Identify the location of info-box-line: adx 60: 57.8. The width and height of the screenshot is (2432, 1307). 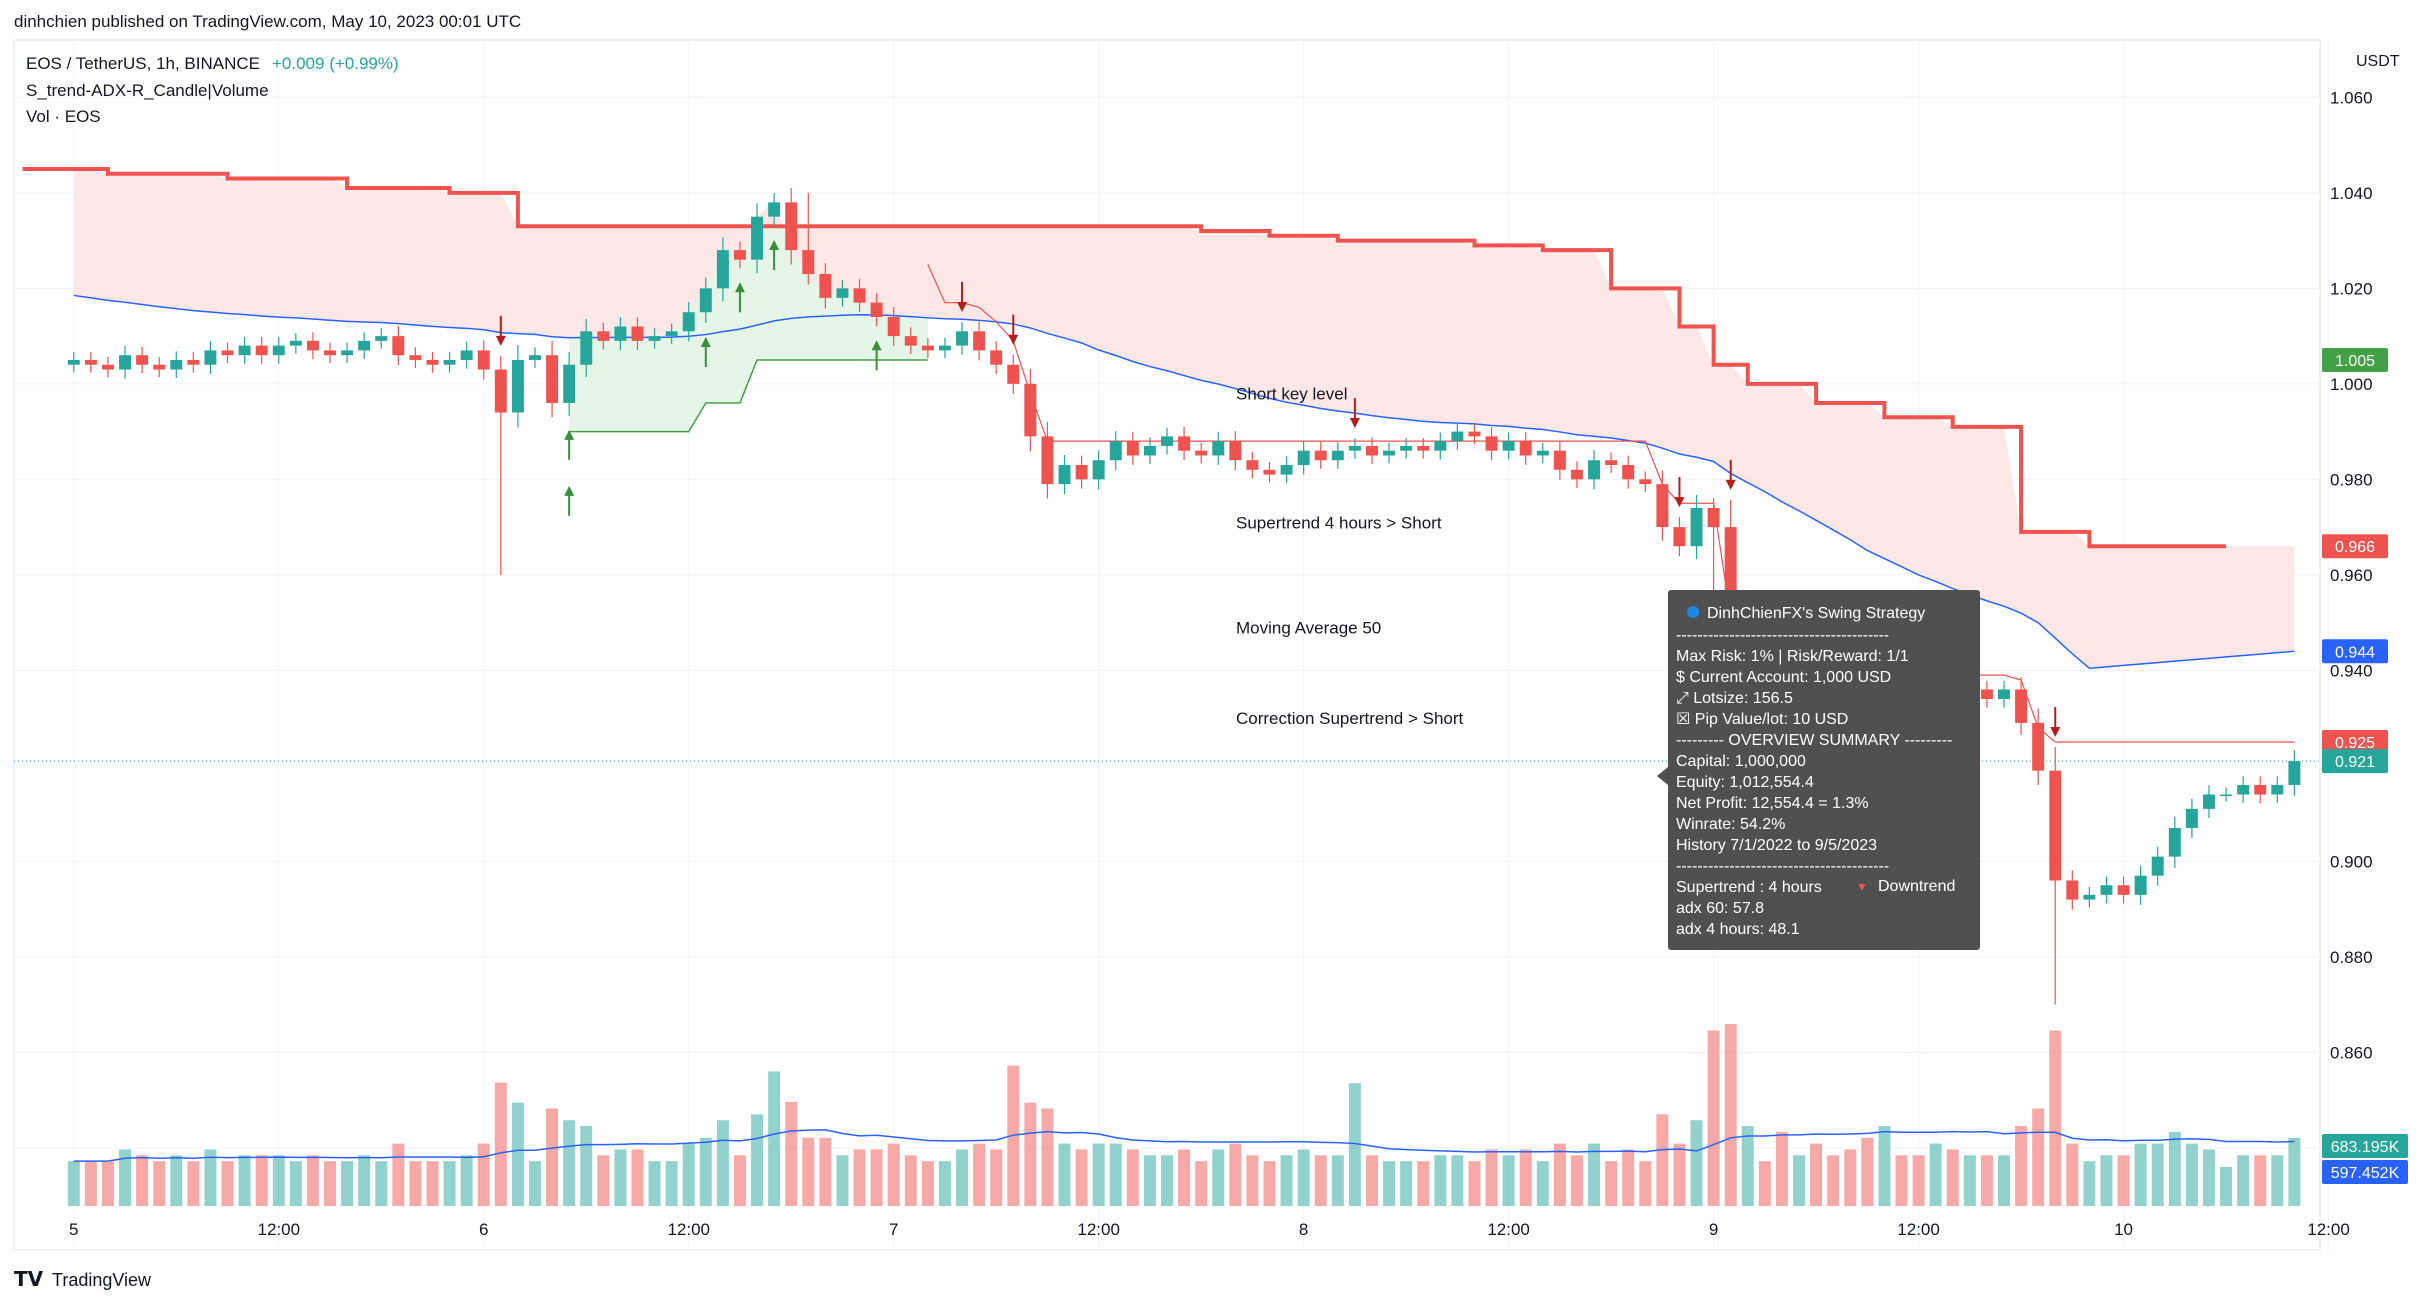
(1720, 908).